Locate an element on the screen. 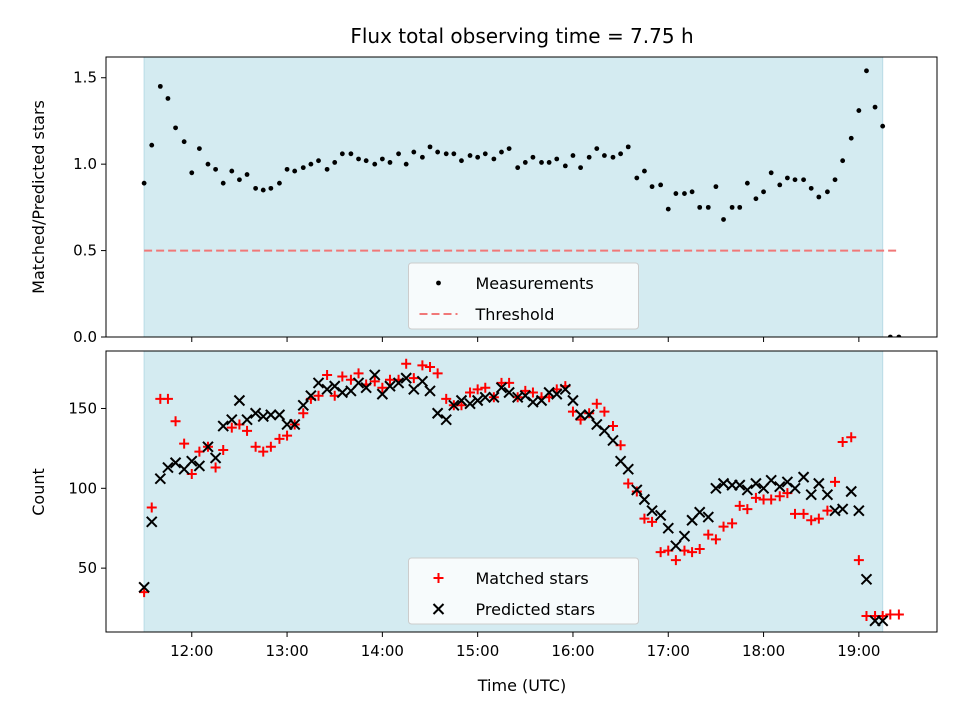 This screenshot has height=720, width=960. legend-entry-label: Threshold is located at coordinates (515, 314).